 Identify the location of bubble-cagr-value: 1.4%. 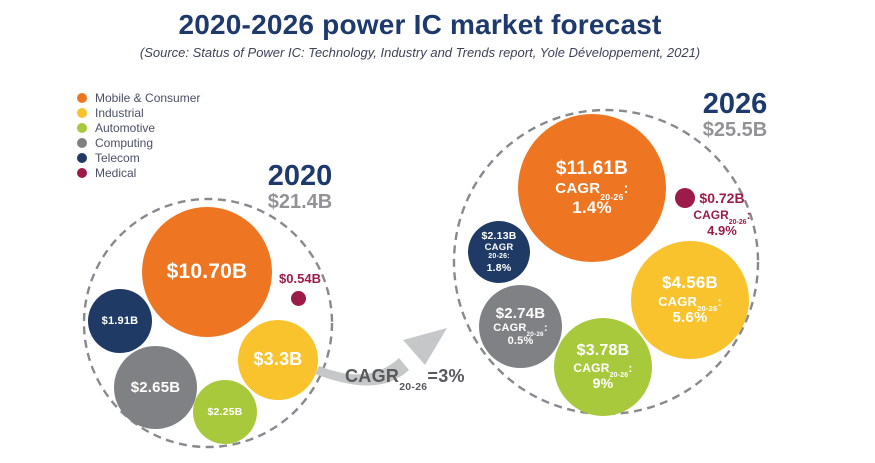
(592, 208).